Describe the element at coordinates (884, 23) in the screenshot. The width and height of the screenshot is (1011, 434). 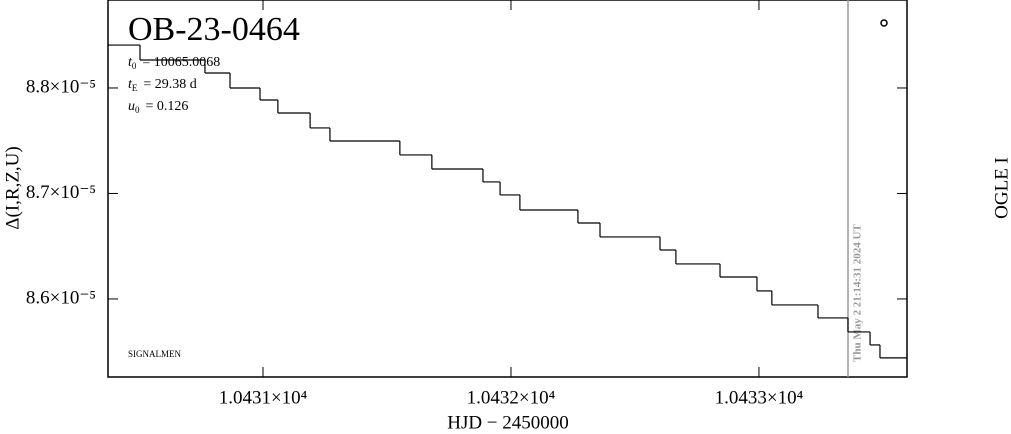
I see `symbol-marker` at that location.